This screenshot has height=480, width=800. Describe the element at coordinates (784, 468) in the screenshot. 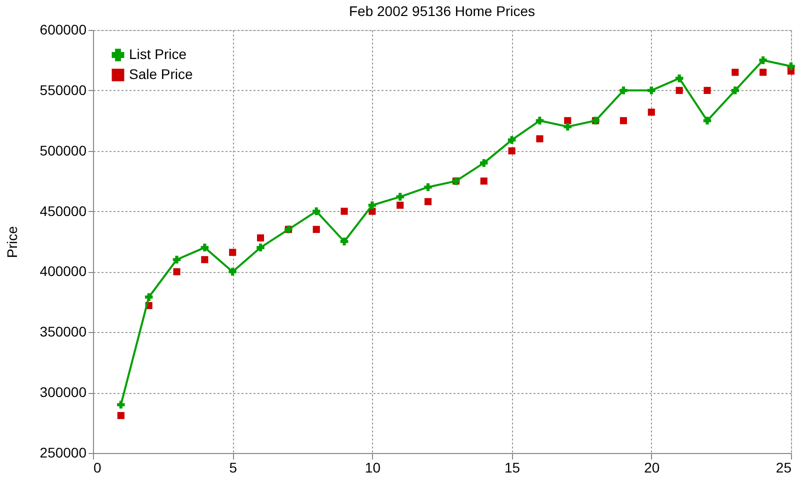

I see `x-tick-label: 25` at that location.